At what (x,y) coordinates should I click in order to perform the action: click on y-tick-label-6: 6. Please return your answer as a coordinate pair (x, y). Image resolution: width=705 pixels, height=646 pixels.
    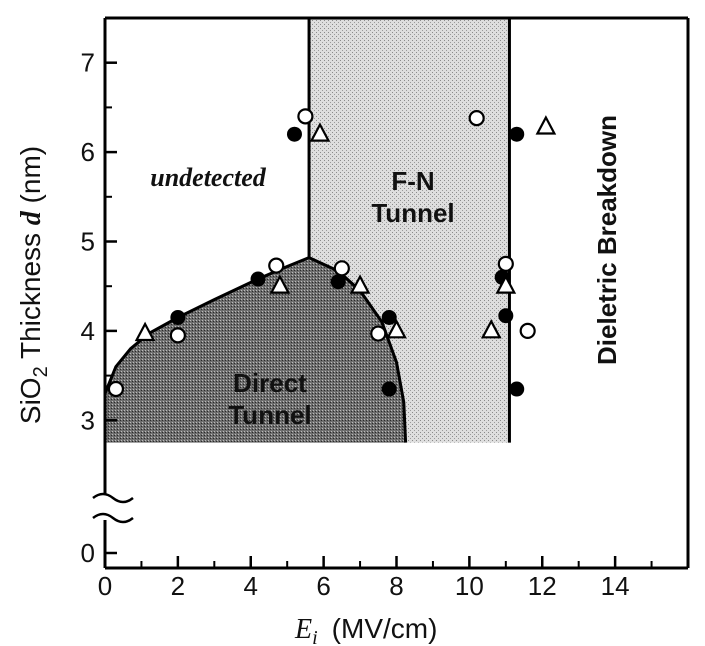
    Looking at the image, I should click on (88, 152).